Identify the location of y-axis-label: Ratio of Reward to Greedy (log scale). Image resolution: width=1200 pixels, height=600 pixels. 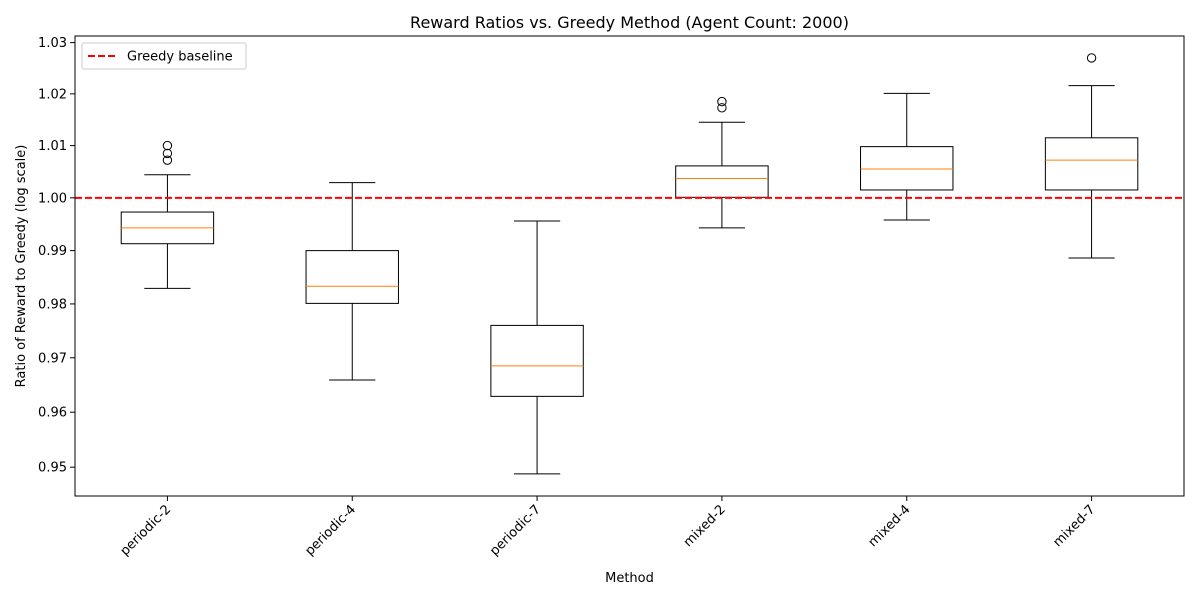
(21, 266).